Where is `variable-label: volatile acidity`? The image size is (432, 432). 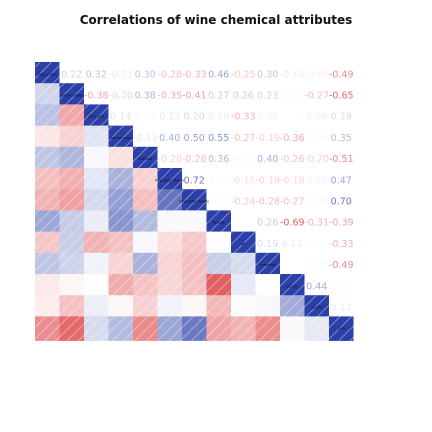 variable-label: volatile acidity is located at coordinates (71, 95).